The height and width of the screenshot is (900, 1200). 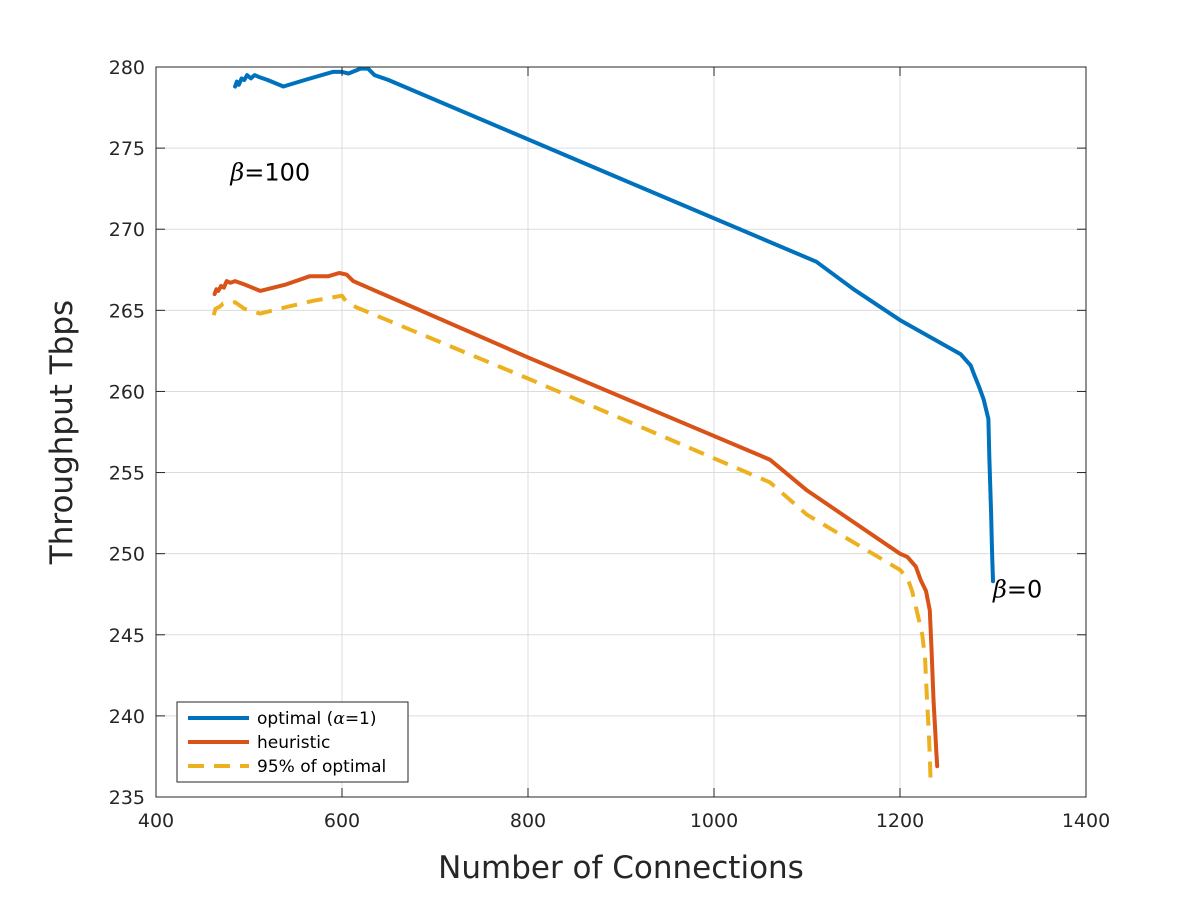 I want to click on x-tick-label: 1400, so click(x=1086, y=821).